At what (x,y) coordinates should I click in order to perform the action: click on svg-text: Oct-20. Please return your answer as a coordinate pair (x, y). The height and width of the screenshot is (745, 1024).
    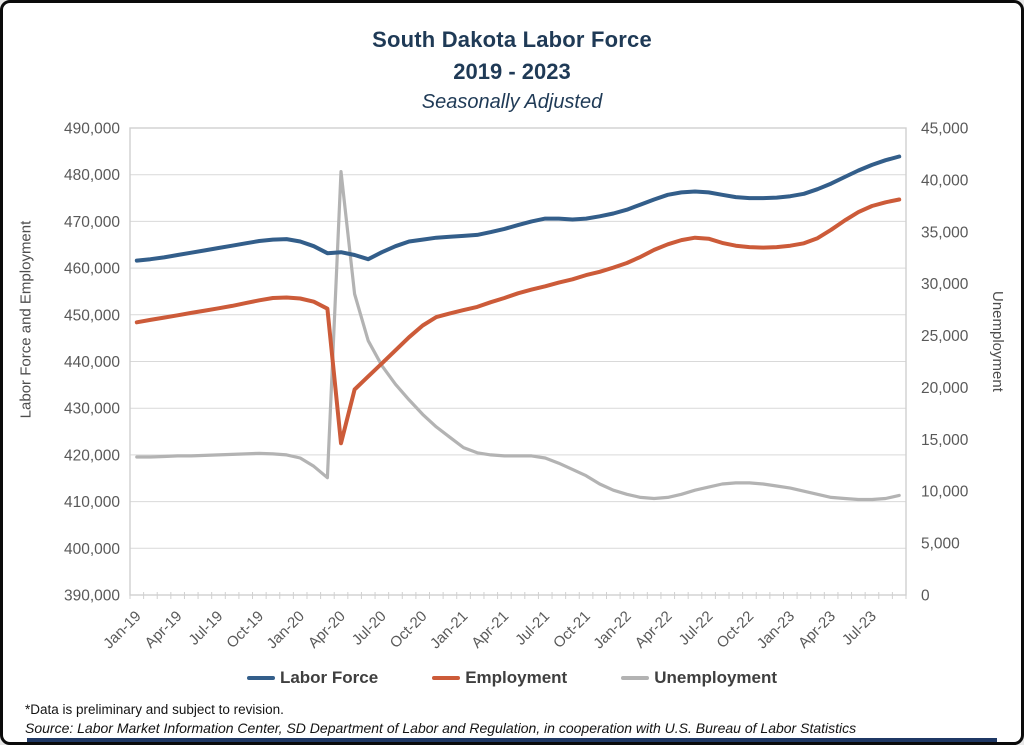
    Looking at the image, I should click on (409, 630).